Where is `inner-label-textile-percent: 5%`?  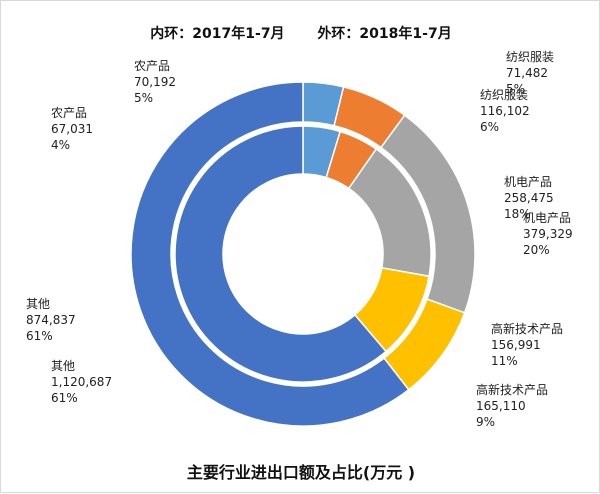
inner-label-textile-percent: 5% is located at coordinates (515, 89).